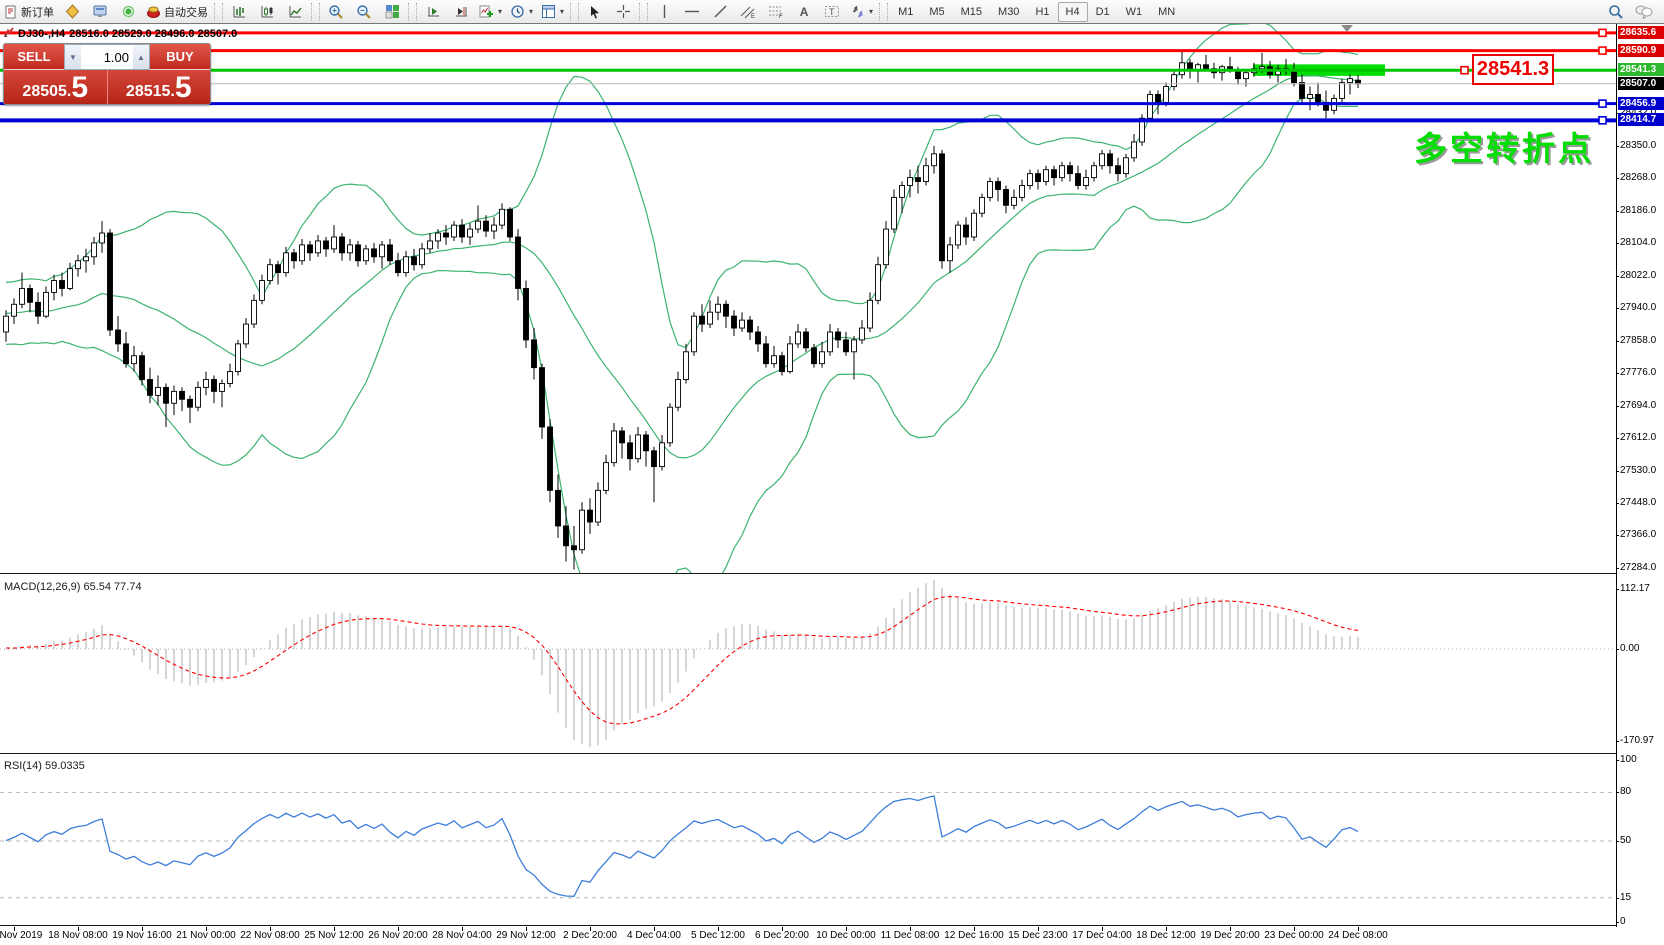  Describe the element at coordinates (517, 11) in the screenshot. I see `periods-icon` at that location.